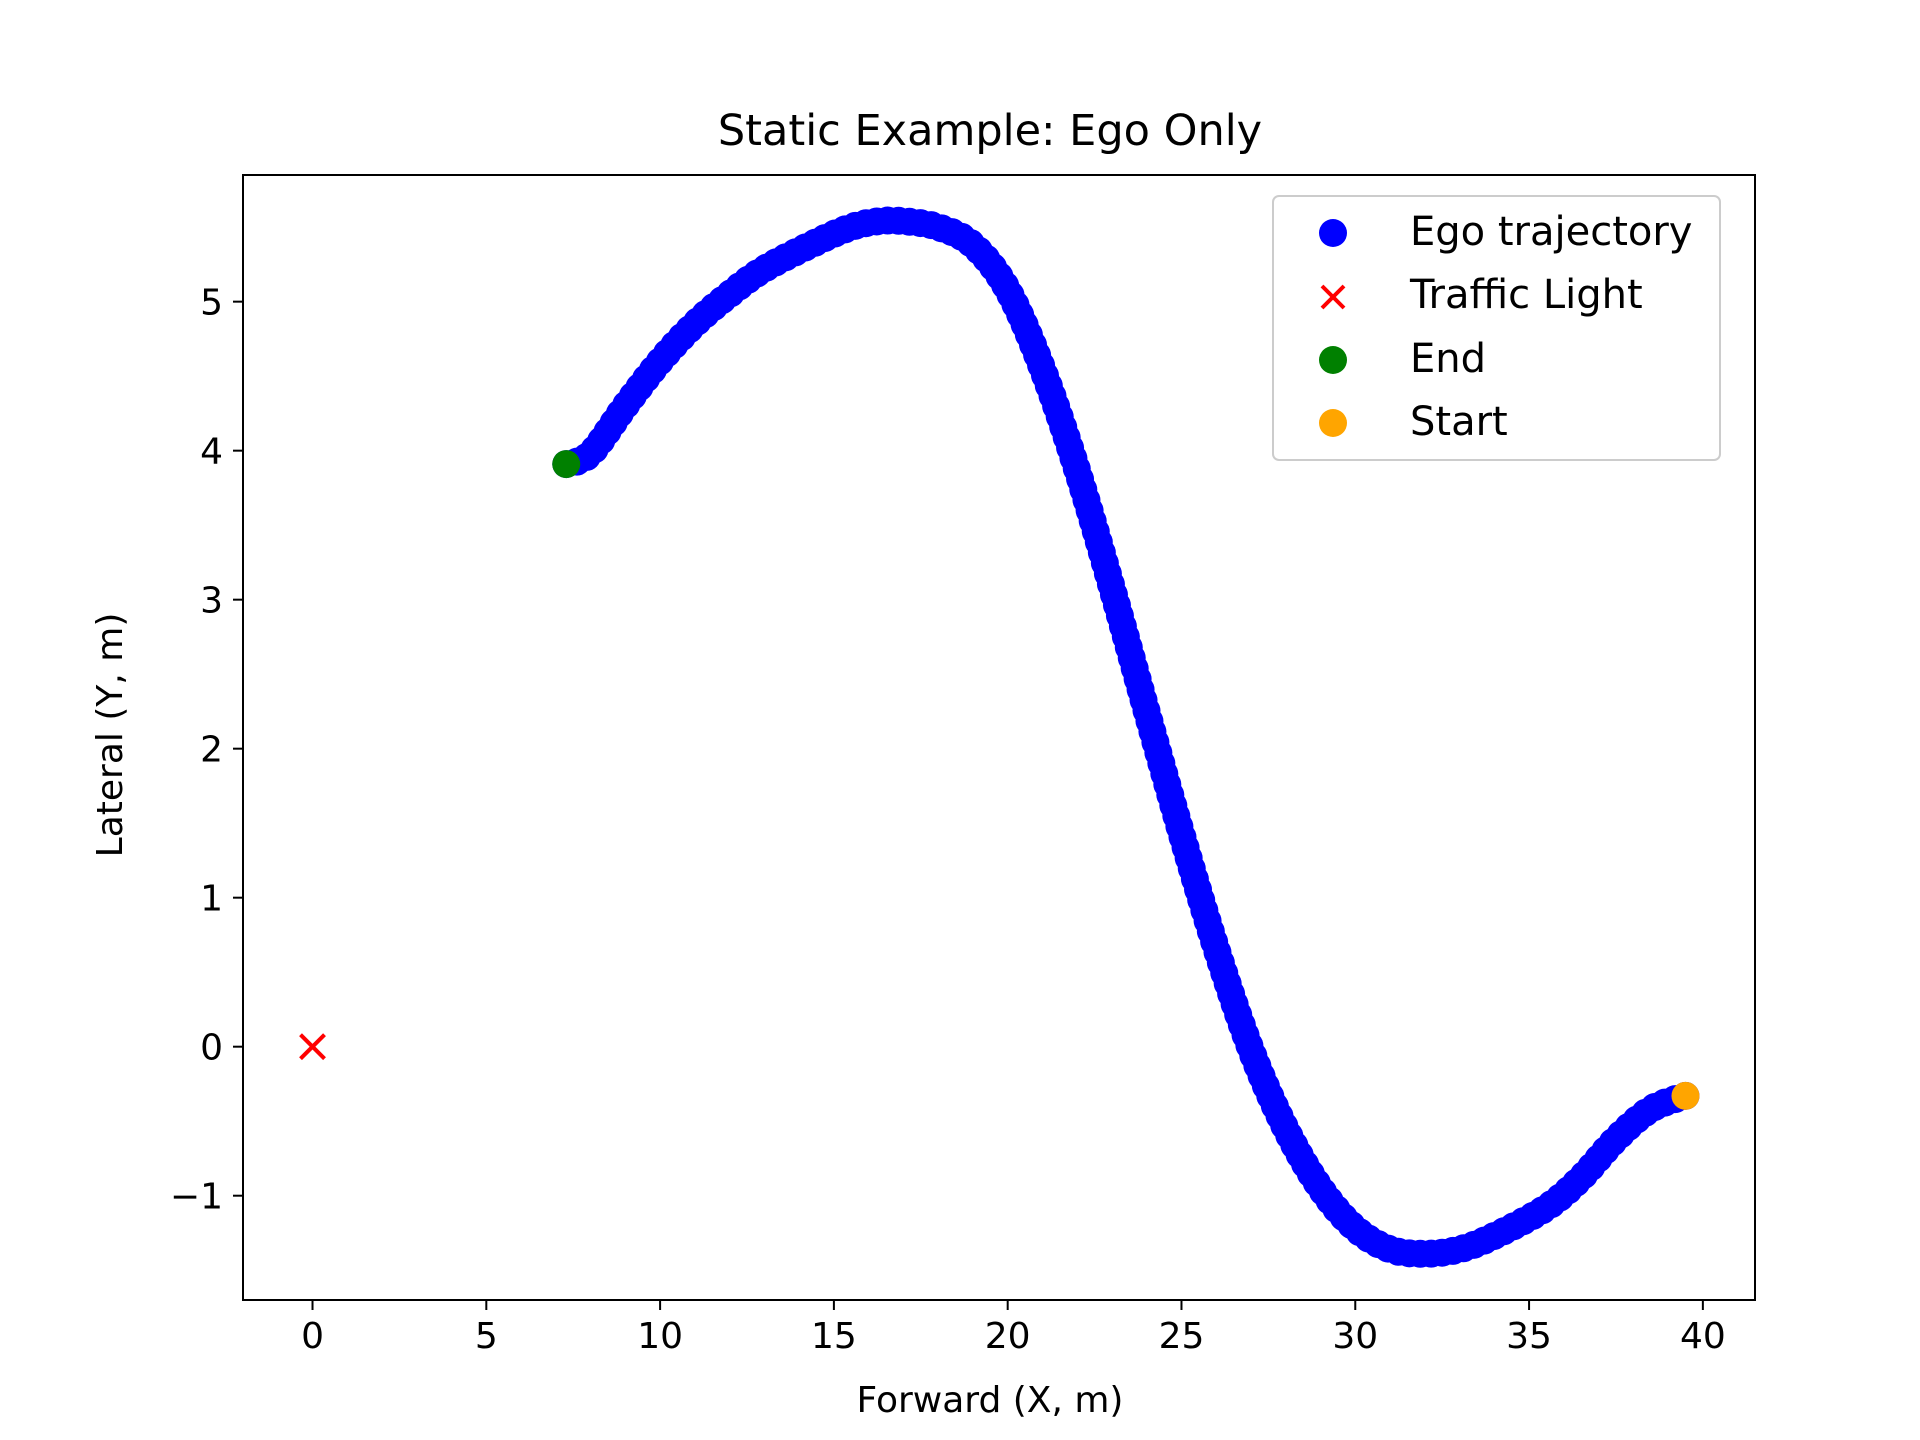  What do you see at coordinates (990, 1400) in the screenshot?
I see `x-axis-label: Forward (X, m)` at bounding box center [990, 1400].